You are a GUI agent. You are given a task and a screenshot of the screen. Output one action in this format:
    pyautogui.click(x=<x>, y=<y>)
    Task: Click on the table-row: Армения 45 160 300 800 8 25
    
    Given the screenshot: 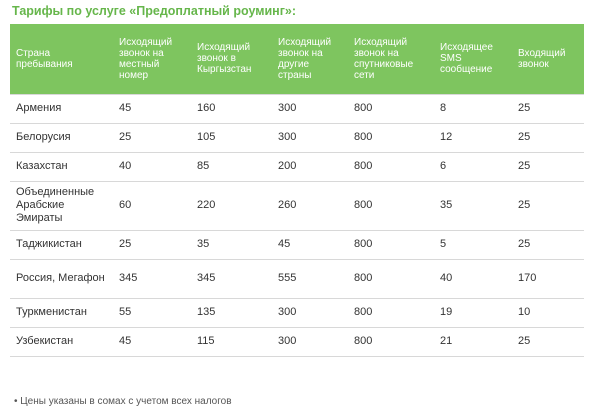 What is the action you would take?
    pyautogui.click(x=297, y=108)
    